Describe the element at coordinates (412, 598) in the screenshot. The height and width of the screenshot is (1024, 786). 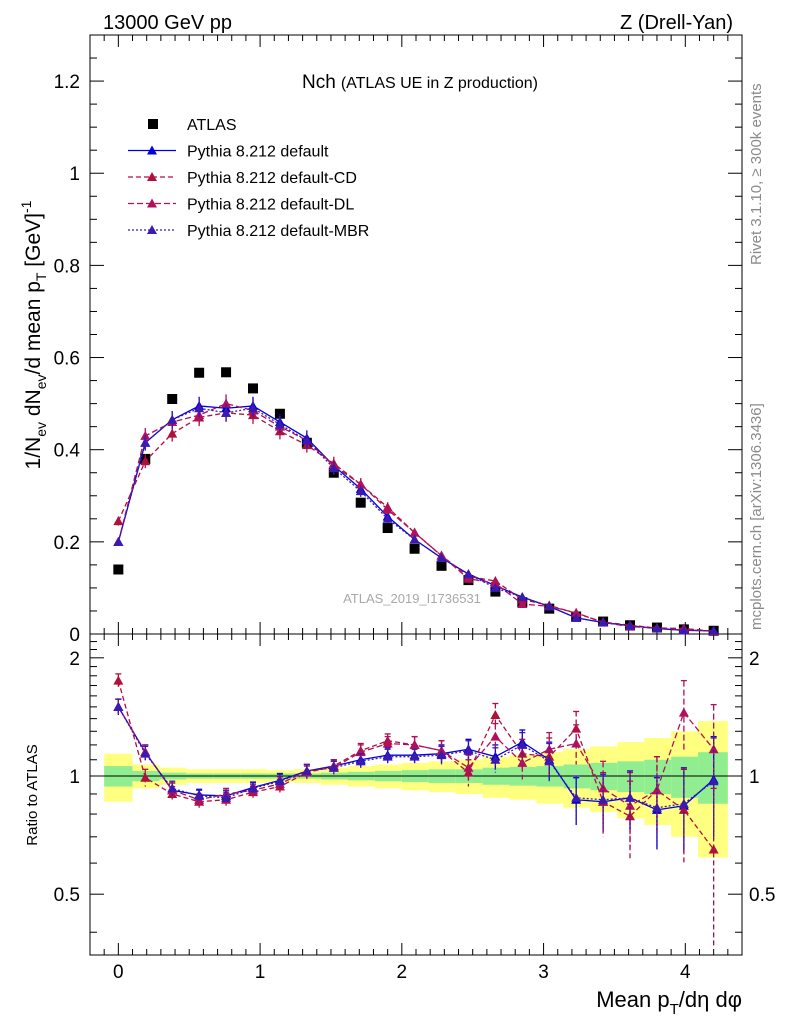
I see `analysis-watermark: ATLAS_2019_I1736531` at that location.